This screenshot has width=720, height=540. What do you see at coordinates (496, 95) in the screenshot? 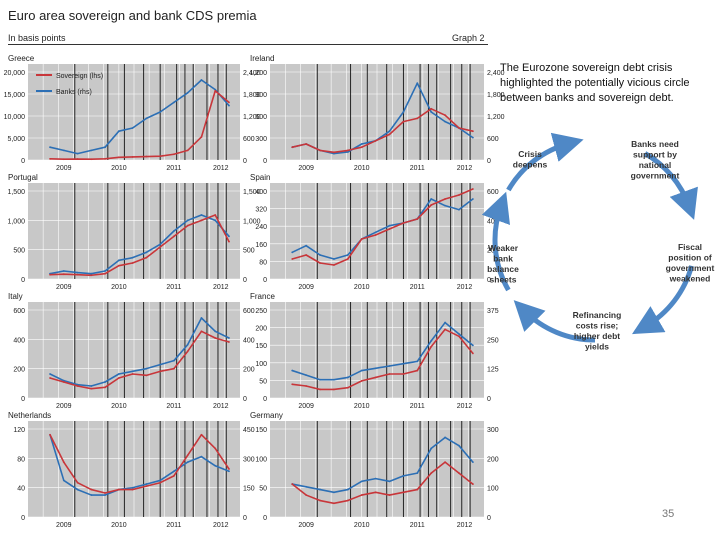
I see `right-tick-label: 1,800` at bounding box center [496, 95].